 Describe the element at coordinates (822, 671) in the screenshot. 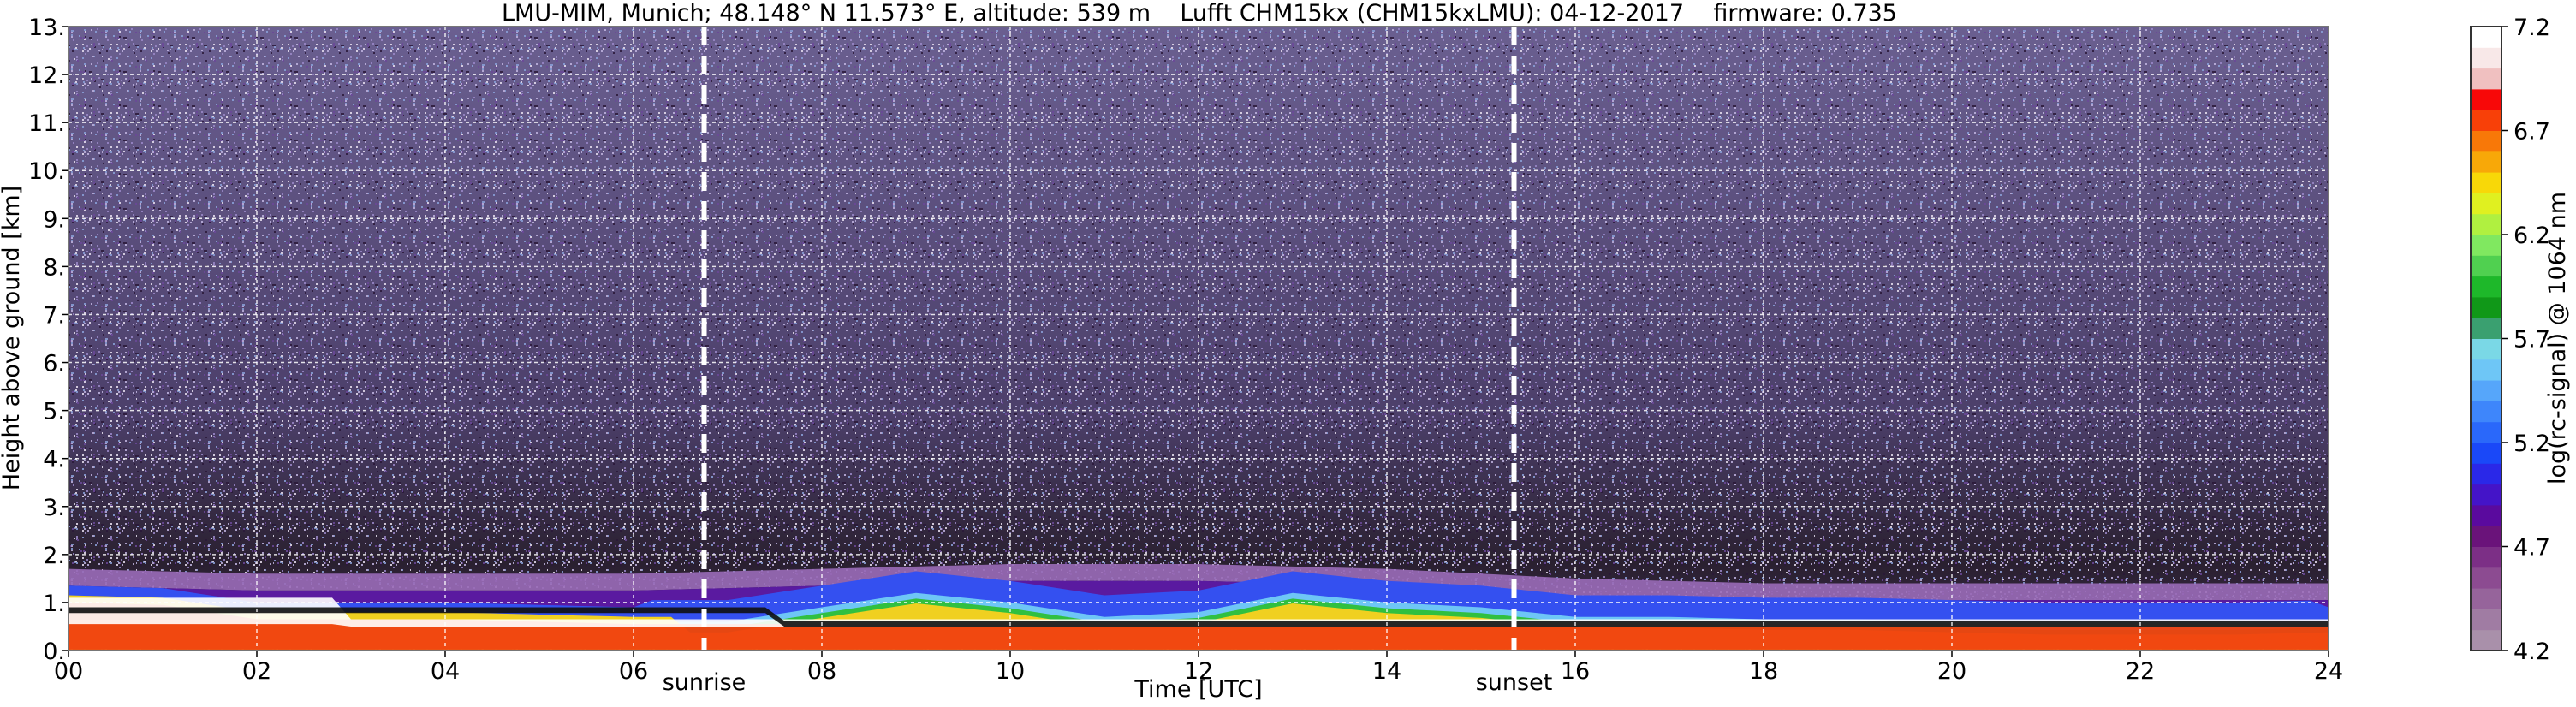

I see `x-tick-label: 08` at that location.